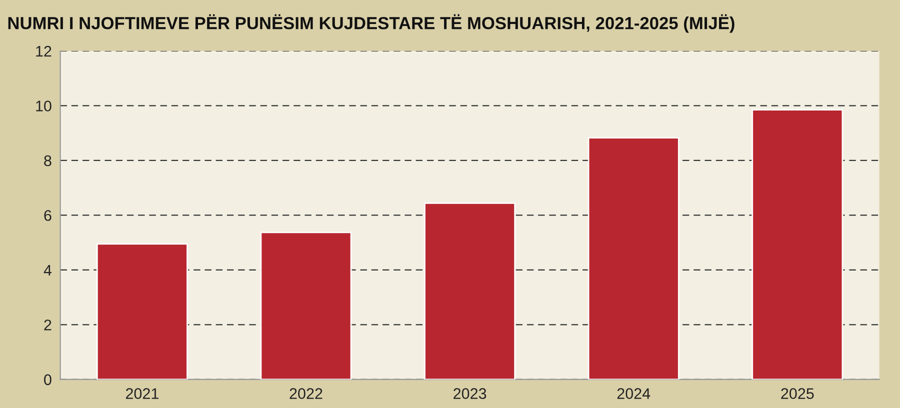  Describe the element at coordinates (48, 160) in the screenshot. I see `y-tick-label: 8` at that location.